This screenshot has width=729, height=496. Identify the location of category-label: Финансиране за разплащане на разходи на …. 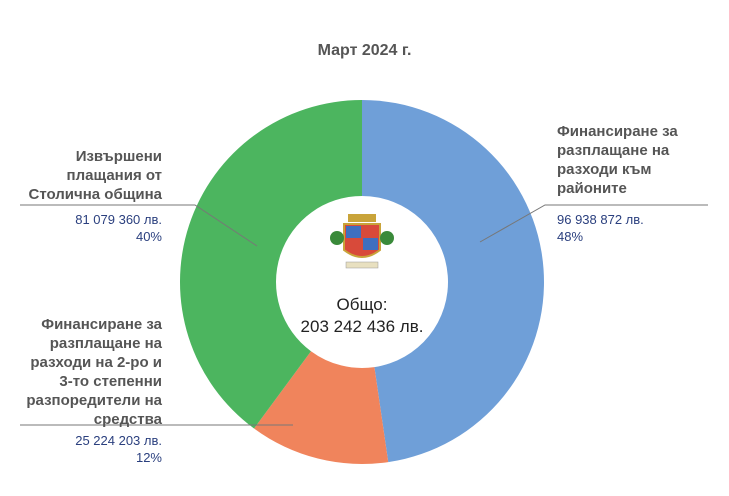
(94, 372).